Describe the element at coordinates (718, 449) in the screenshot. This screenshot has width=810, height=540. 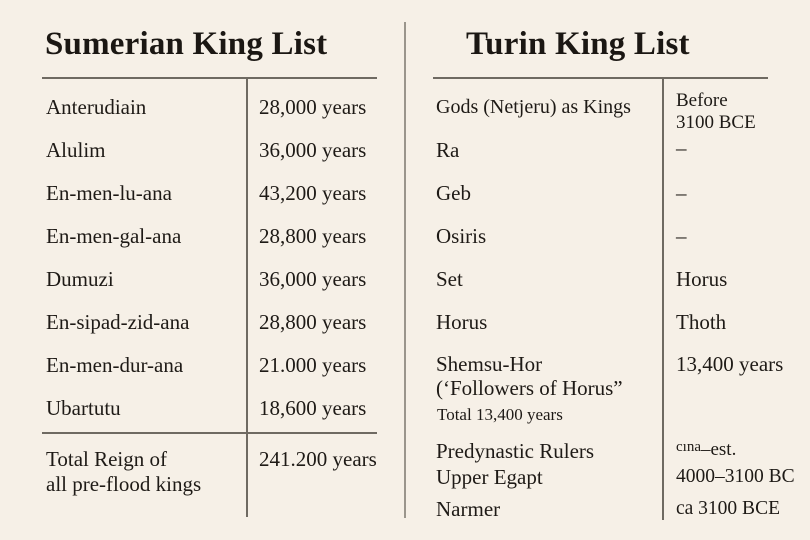
I see `reign-value-suffix: –est.` at that location.